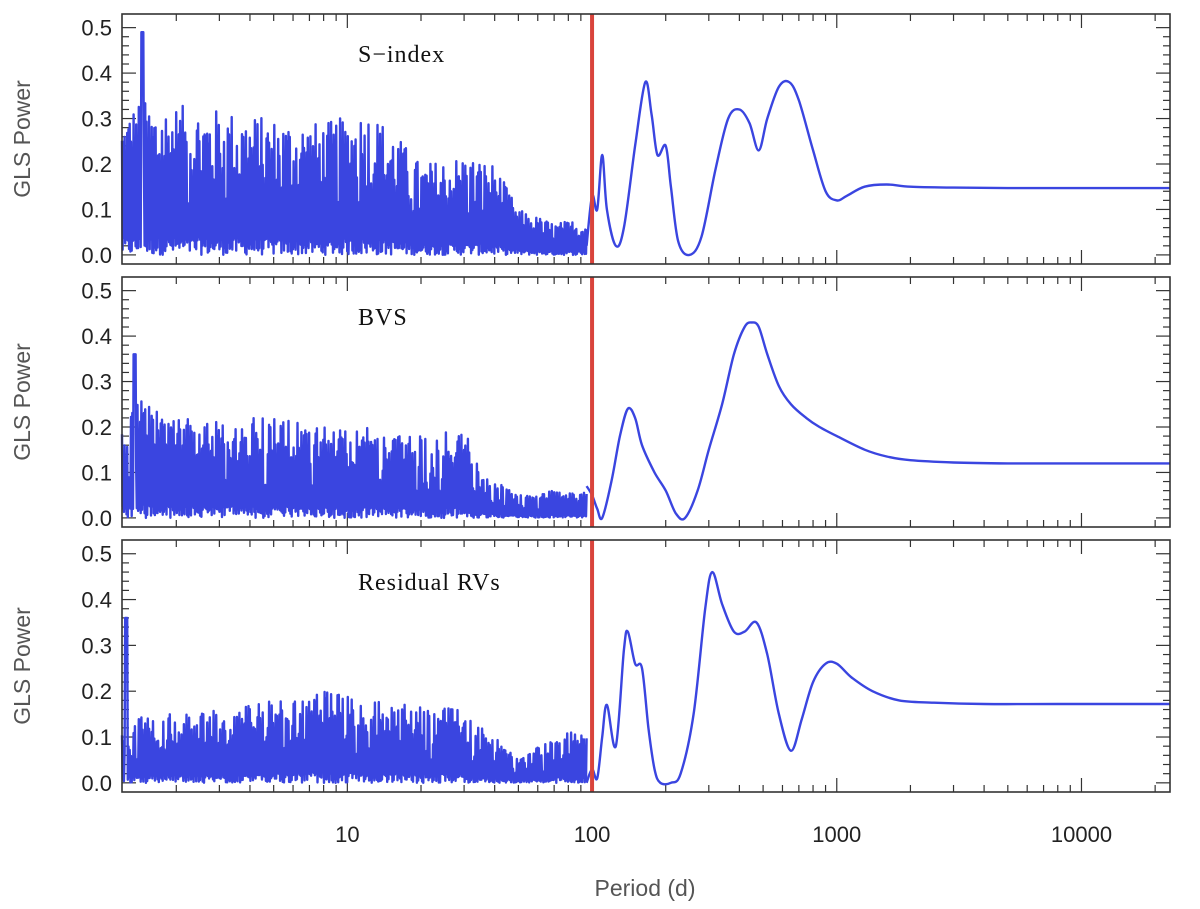 The image size is (1200, 909). I want to click on x-axis: 10 100 1000 10000, so click(723, 834).